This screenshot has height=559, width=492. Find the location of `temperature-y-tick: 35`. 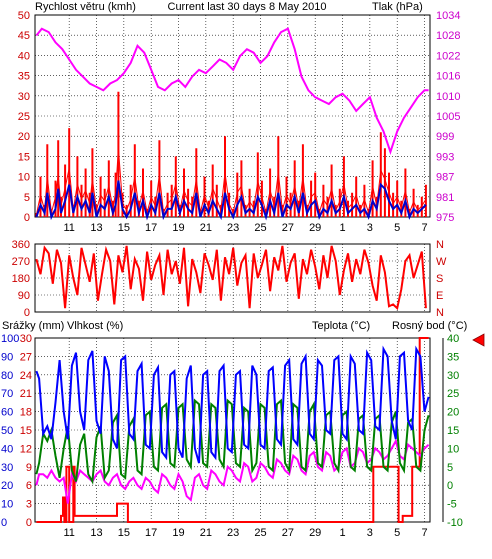

temperature-y-tick: 35 is located at coordinates (453, 357).